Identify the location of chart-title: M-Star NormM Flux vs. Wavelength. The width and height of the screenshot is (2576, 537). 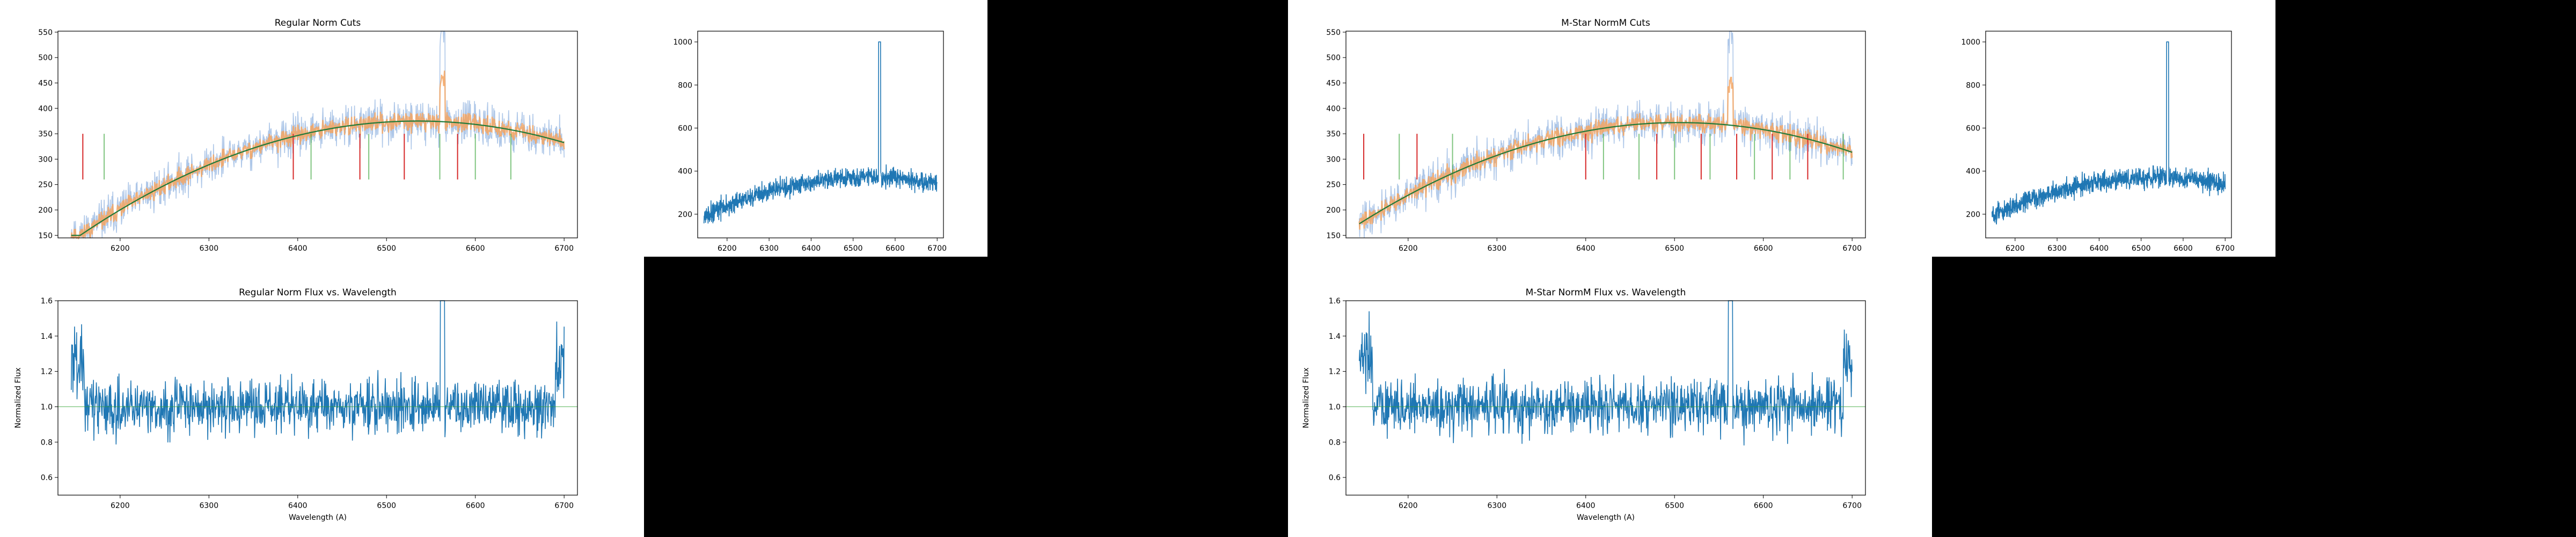
(1606, 293).